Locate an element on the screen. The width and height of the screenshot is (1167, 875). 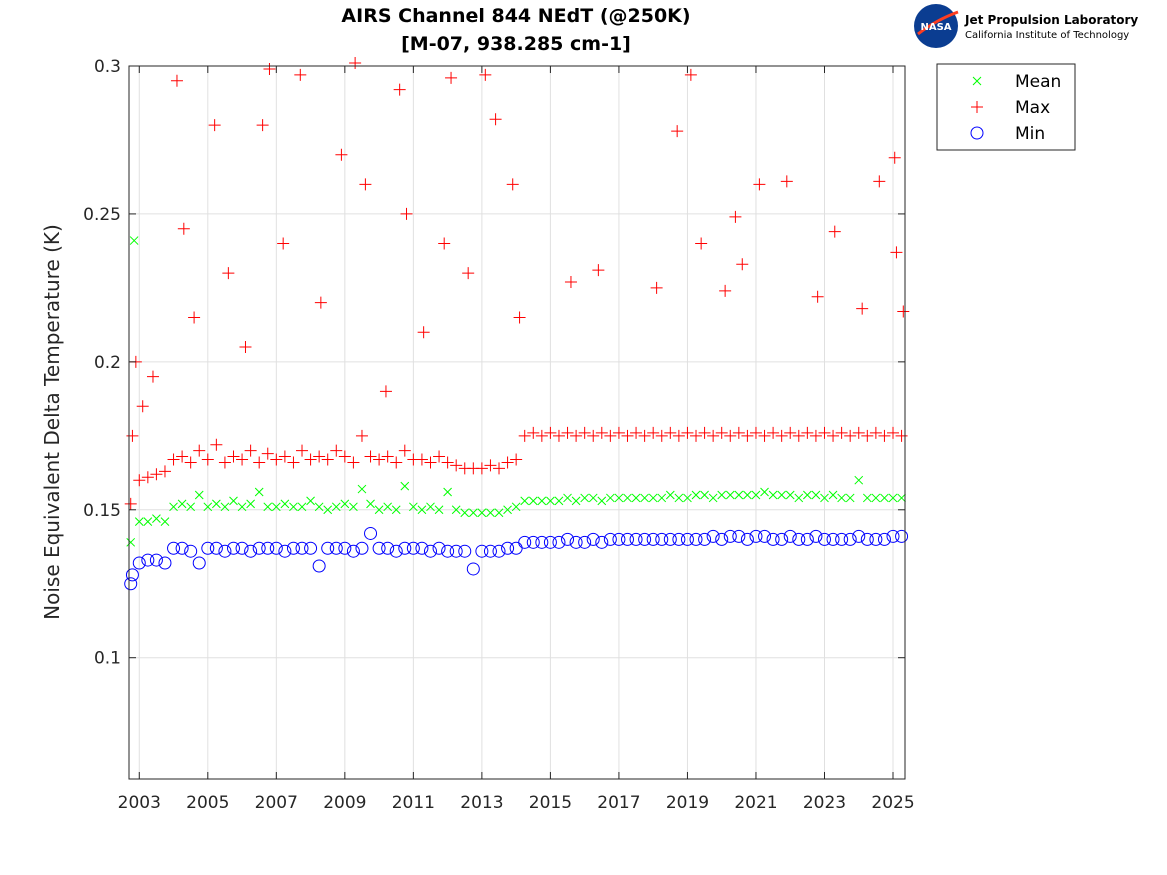
chart-title: AIRS Channel 844 NEdT (@250K) is located at coordinates (515, 16).